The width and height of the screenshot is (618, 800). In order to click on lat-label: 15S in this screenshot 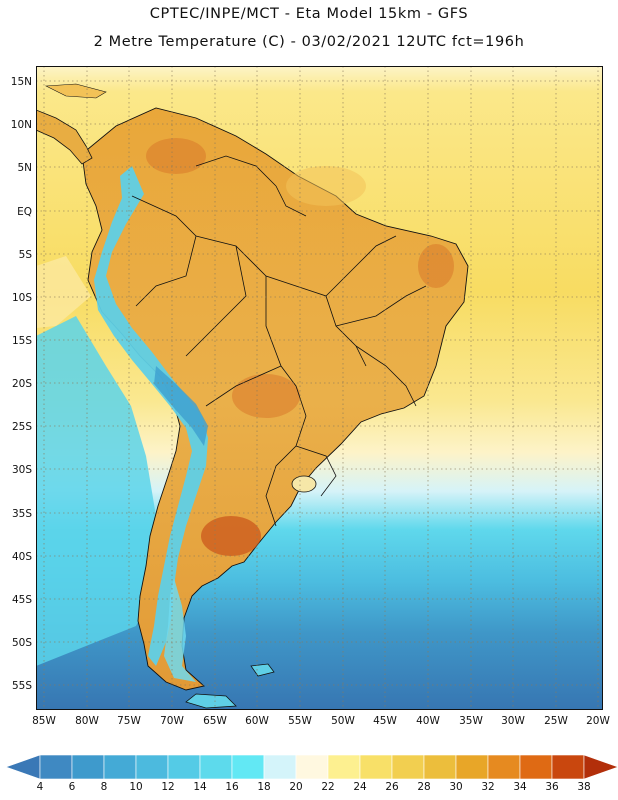, I will do `click(21, 341)`.